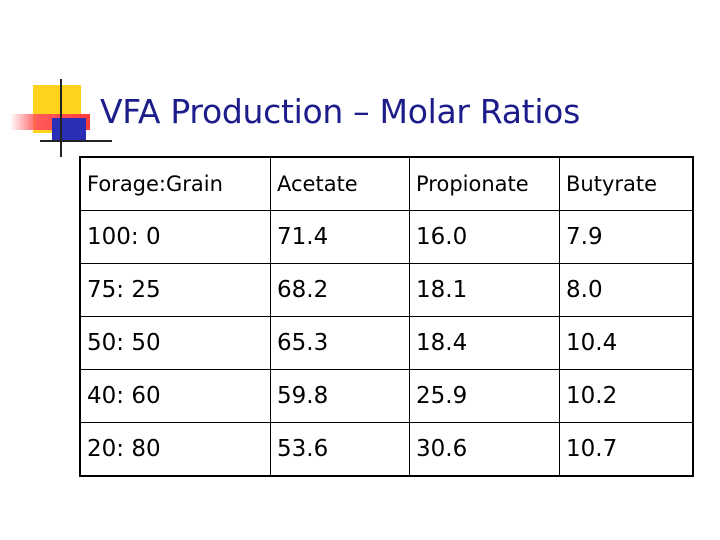  What do you see at coordinates (340, 343) in the screenshot?
I see `cell-acetate: 65.3` at bounding box center [340, 343].